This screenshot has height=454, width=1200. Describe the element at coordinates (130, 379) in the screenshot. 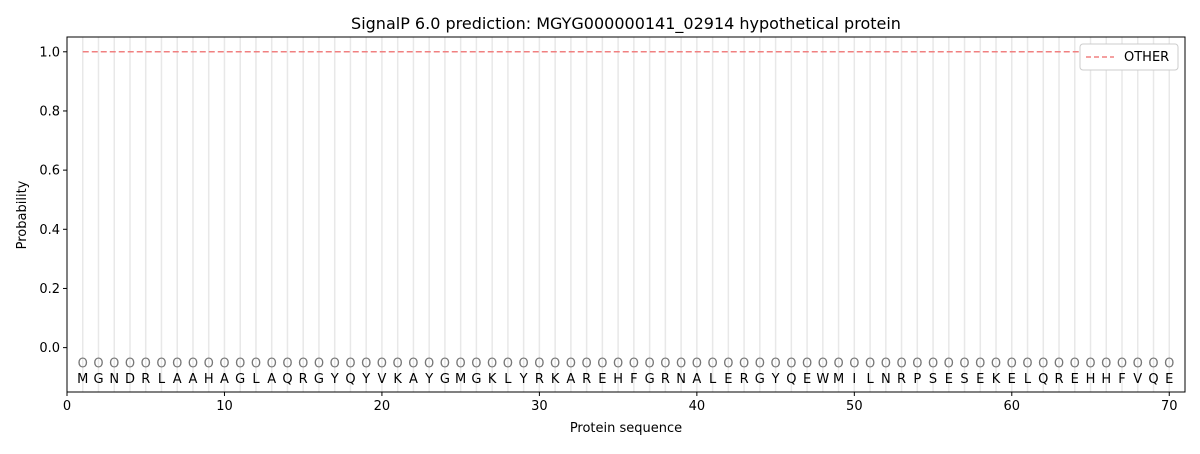

I see `residue-label: D` at that location.